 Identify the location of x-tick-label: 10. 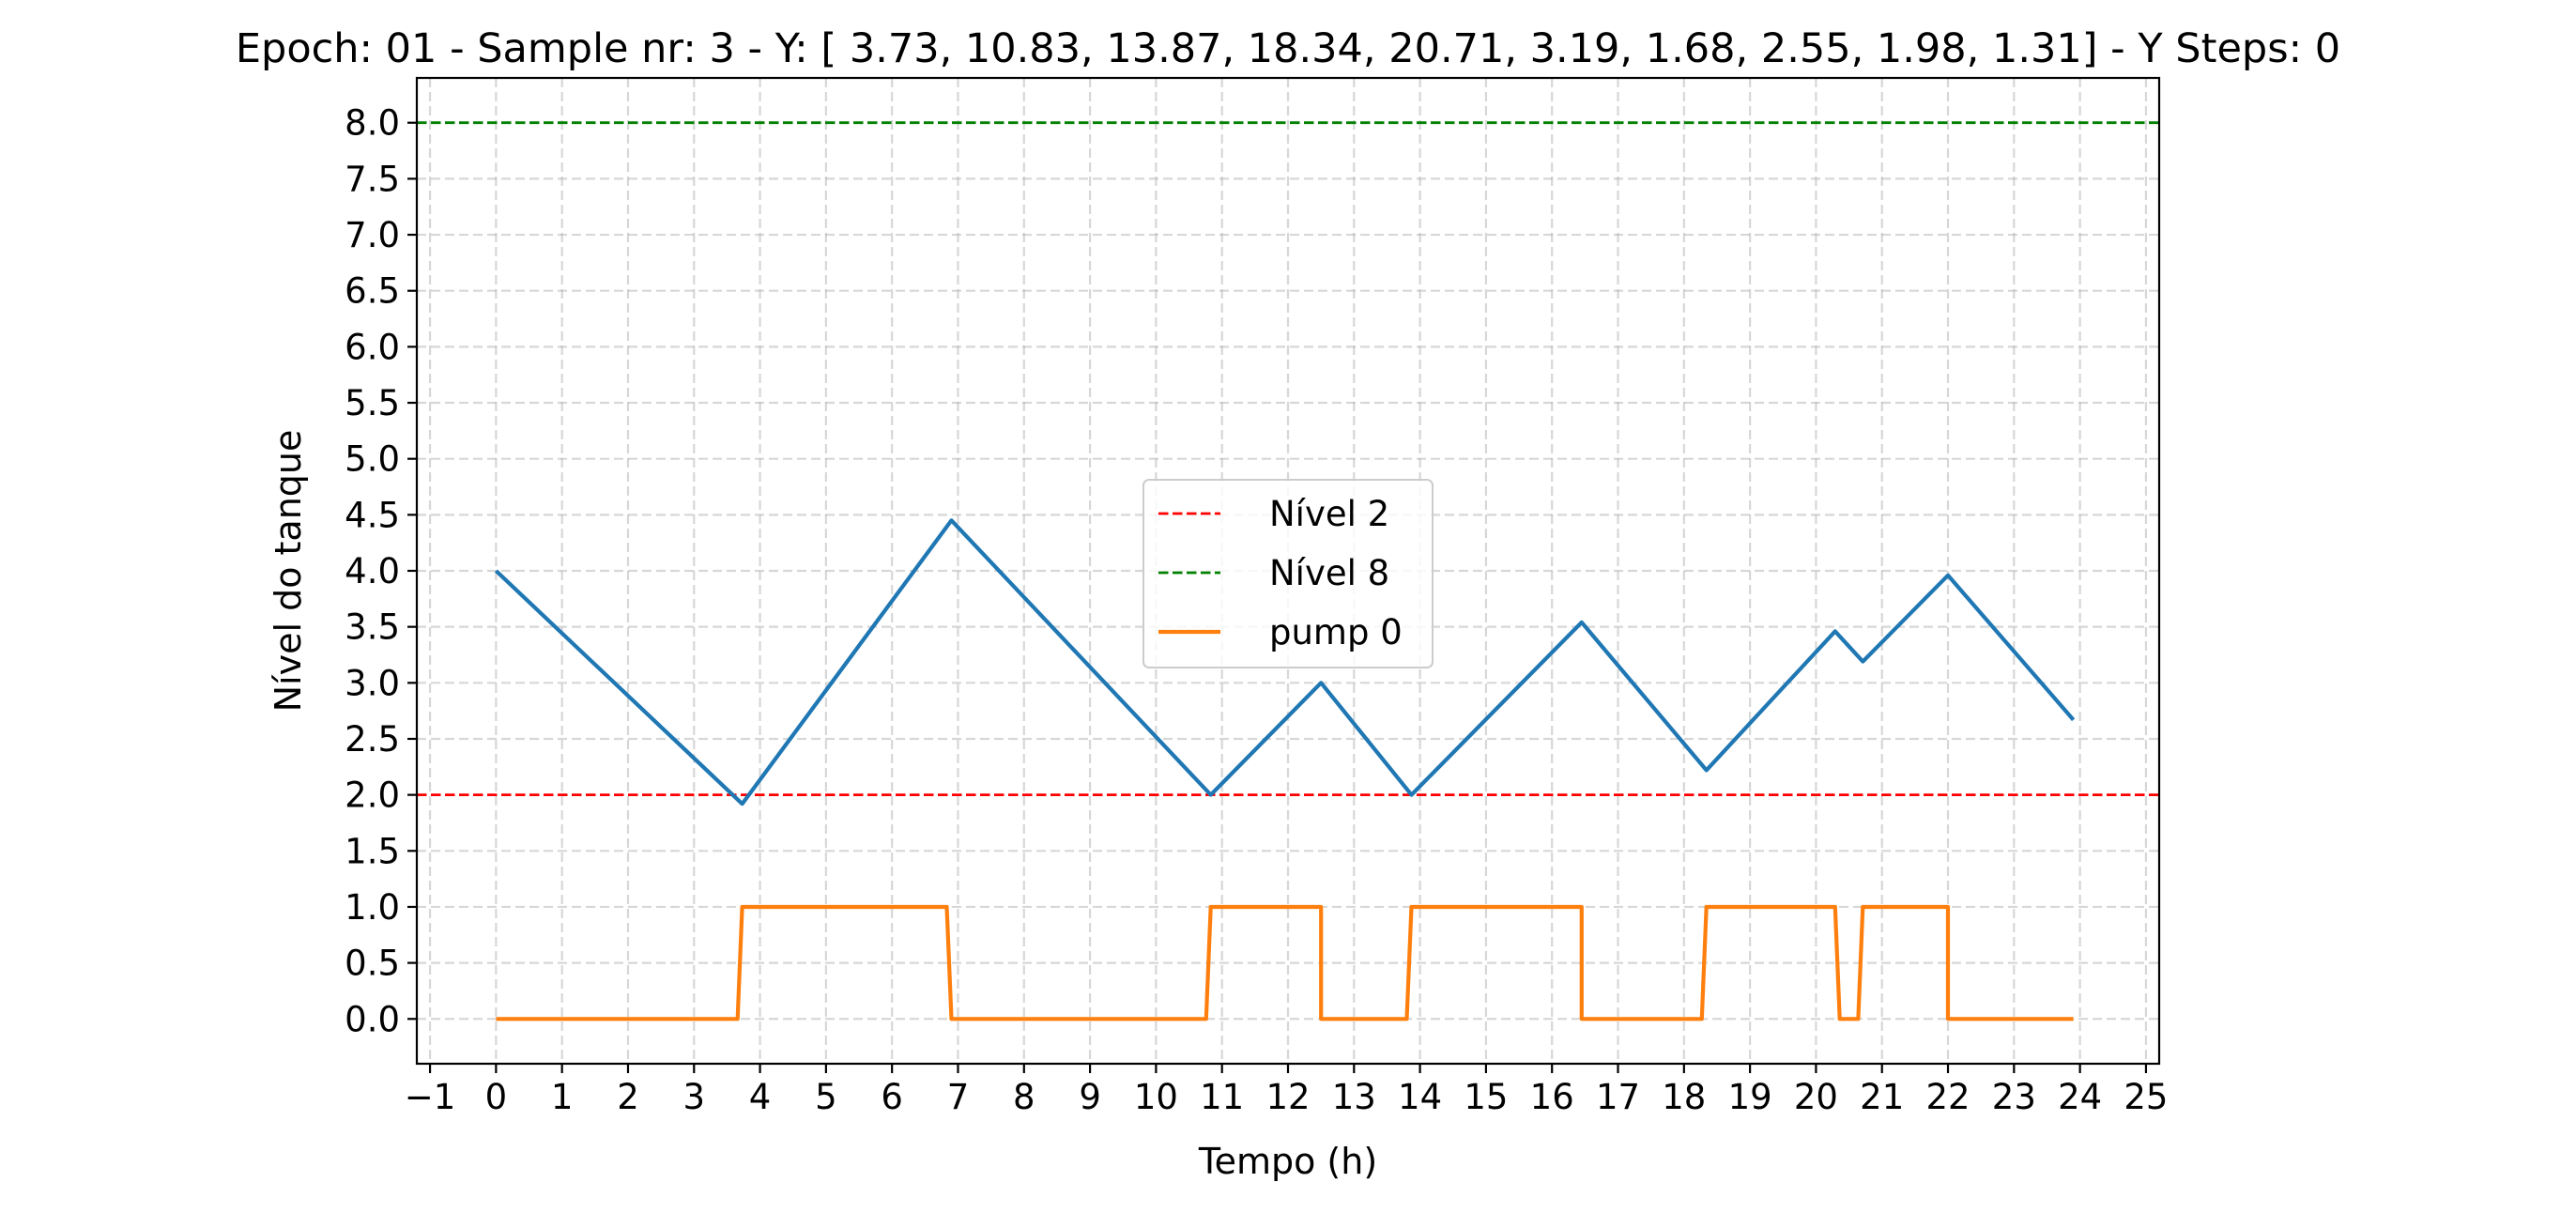
(1156, 1097).